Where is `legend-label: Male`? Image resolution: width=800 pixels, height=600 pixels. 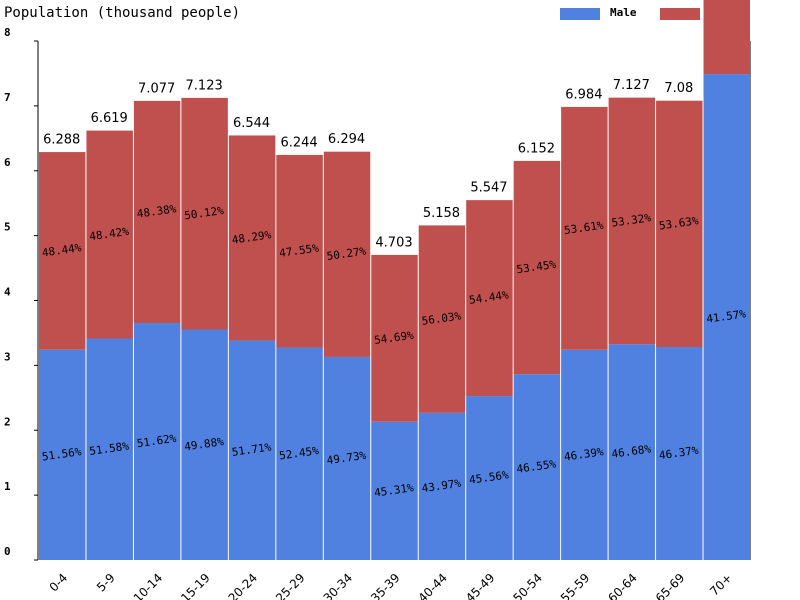
legend-label: Male is located at coordinates (623, 12).